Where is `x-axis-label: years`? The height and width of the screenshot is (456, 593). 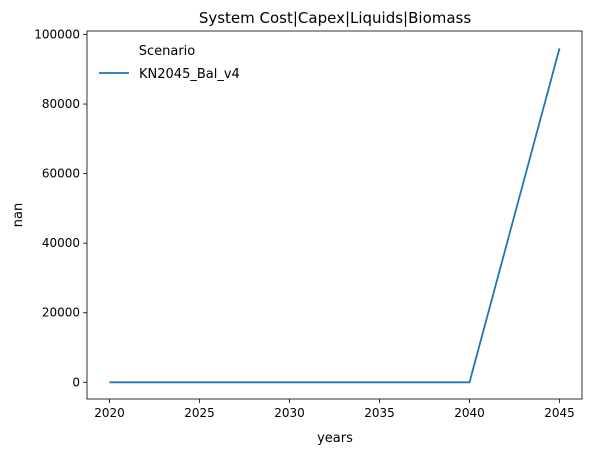
x-axis-label: years is located at coordinates (335, 438).